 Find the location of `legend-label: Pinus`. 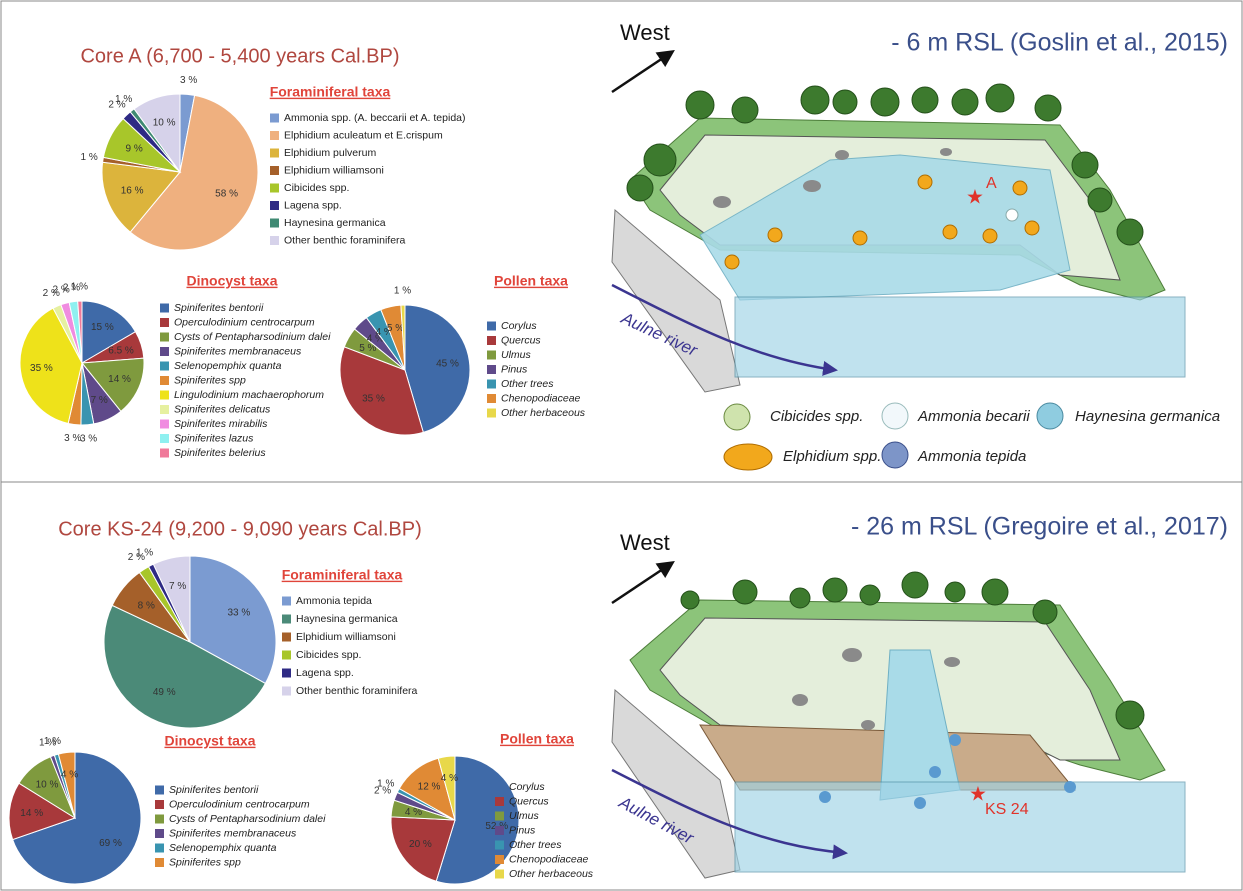

legend-label: Pinus is located at coordinates (522, 830).